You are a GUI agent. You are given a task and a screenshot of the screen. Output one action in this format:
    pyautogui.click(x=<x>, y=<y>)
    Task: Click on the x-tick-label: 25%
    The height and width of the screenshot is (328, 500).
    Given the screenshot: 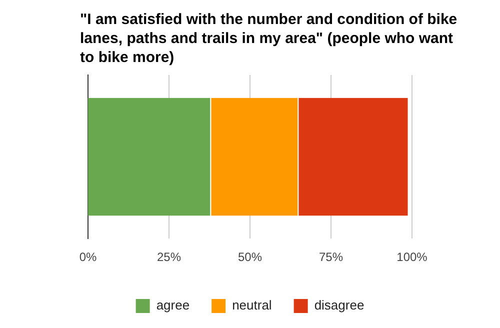 What is the action you would take?
    pyautogui.click(x=169, y=257)
    